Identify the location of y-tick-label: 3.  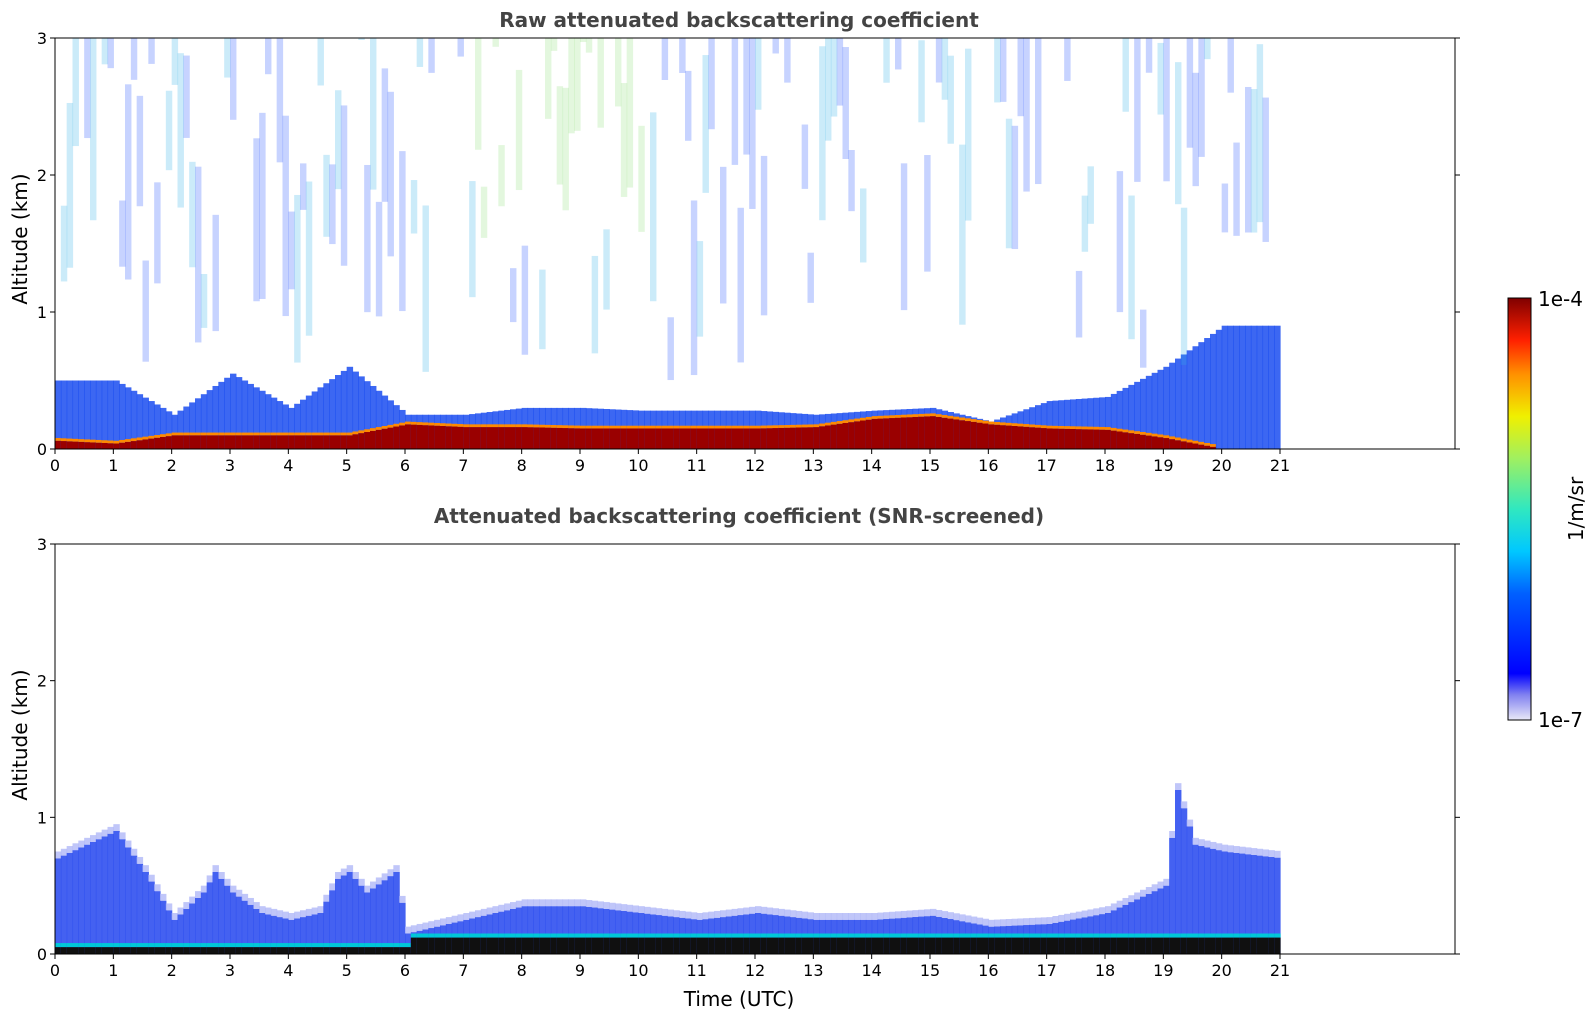
(42, 38).